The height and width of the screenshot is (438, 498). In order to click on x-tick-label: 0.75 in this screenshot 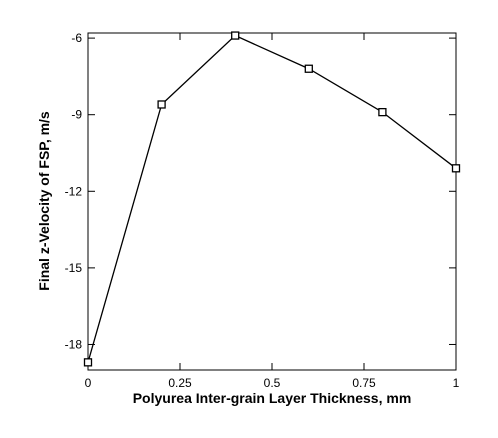, I will do `click(364, 383)`.